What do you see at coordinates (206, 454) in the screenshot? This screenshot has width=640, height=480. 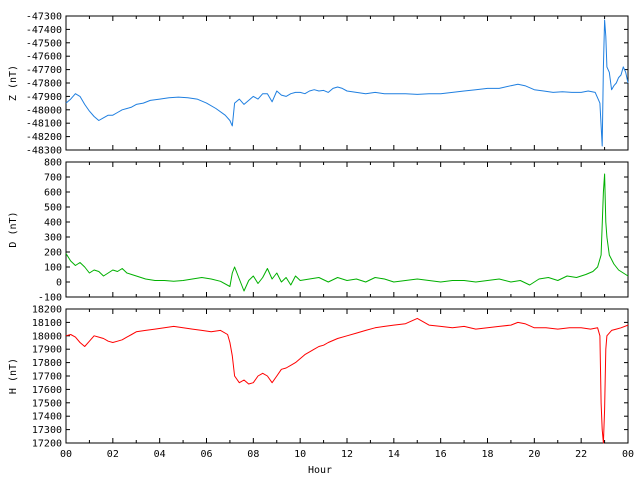 I see `x-tick-label: 06` at bounding box center [206, 454].